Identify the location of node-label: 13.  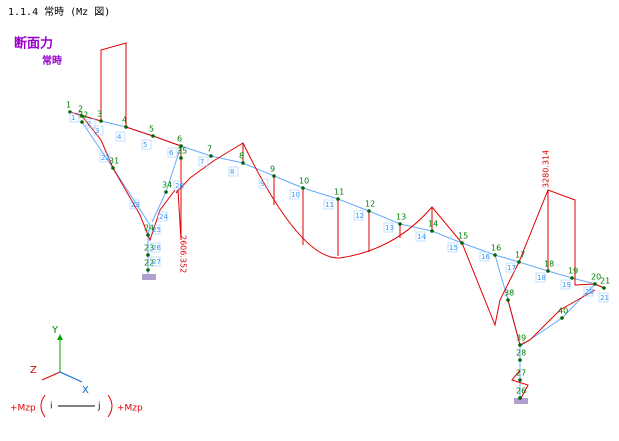
(401, 217).